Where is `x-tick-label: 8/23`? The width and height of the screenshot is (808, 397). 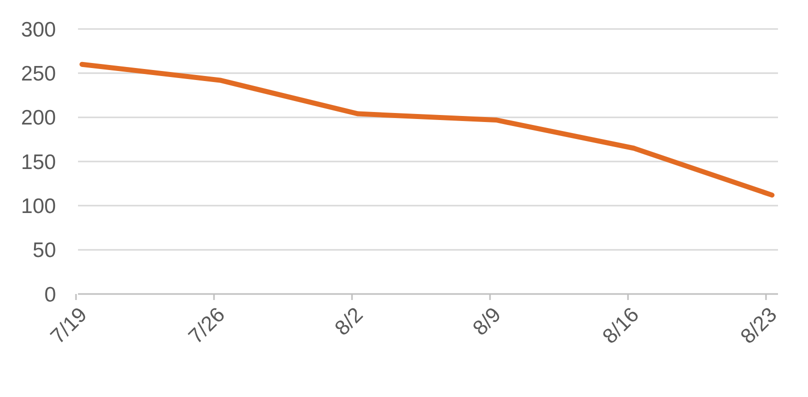 x-tick-label: 8/23 is located at coordinates (759, 325).